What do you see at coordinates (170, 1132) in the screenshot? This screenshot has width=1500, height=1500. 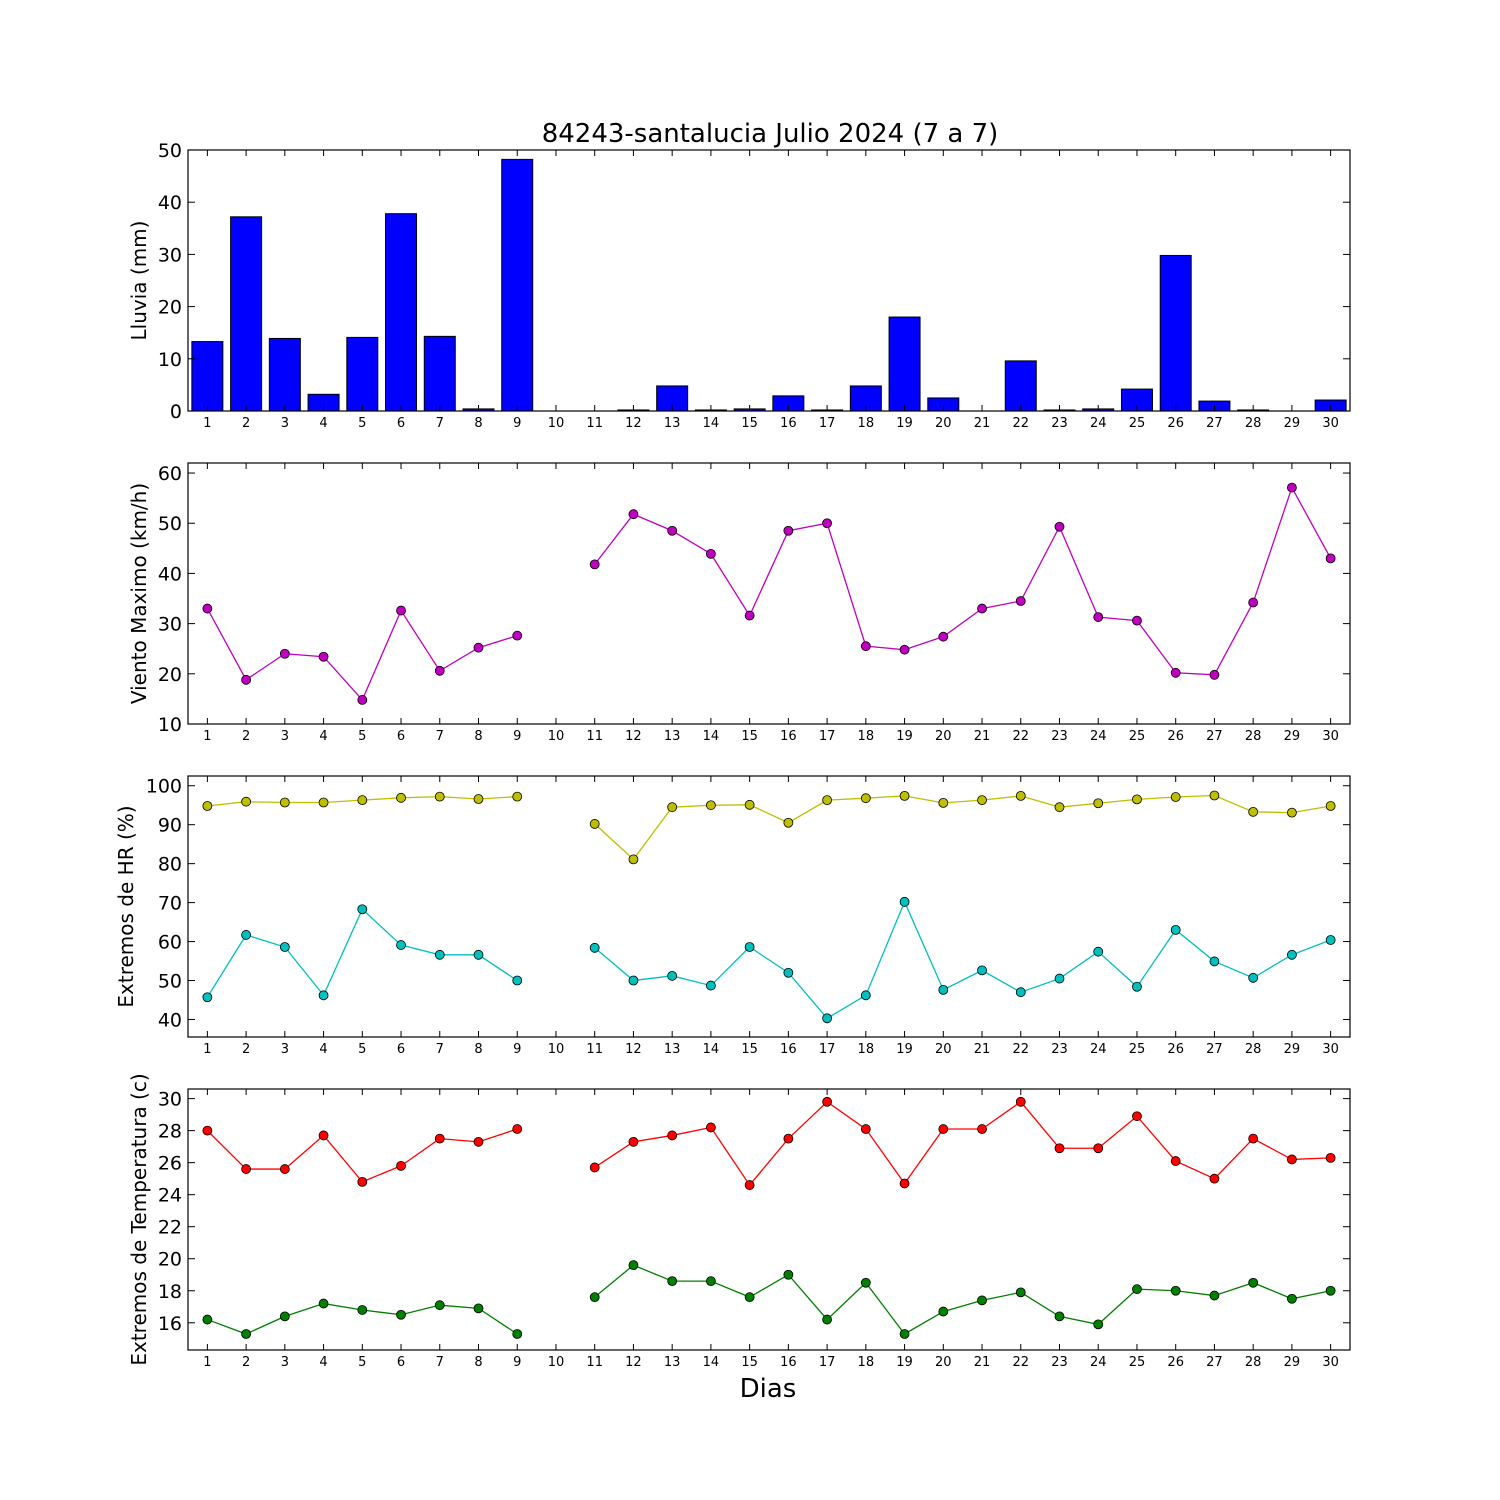 I see `y-tick-label: 28` at bounding box center [170, 1132].